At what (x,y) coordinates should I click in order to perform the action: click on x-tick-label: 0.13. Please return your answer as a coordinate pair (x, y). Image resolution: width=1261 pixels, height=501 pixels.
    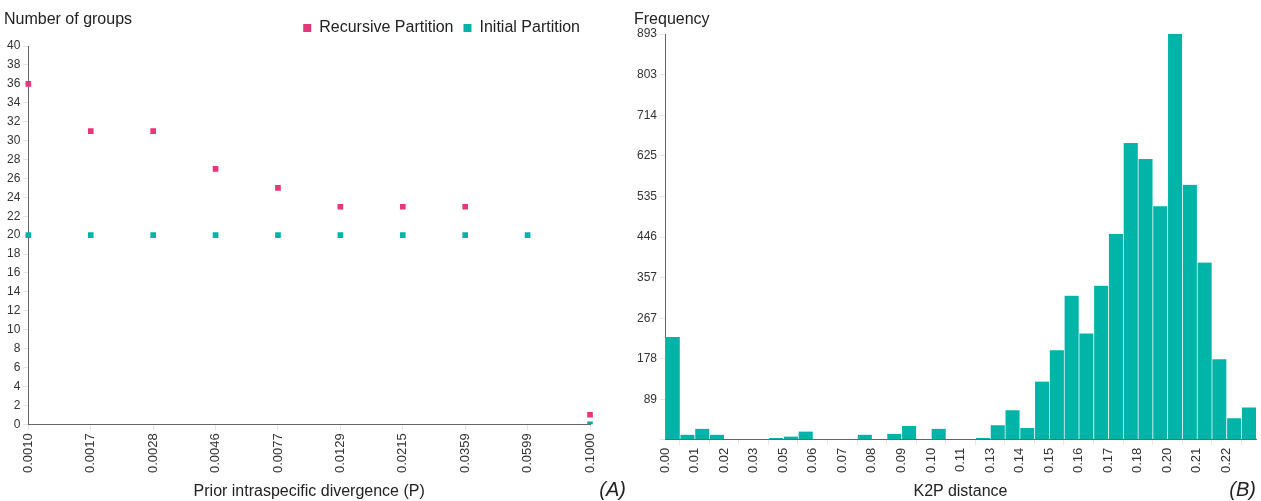
    Looking at the image, I should click on (989, 460).